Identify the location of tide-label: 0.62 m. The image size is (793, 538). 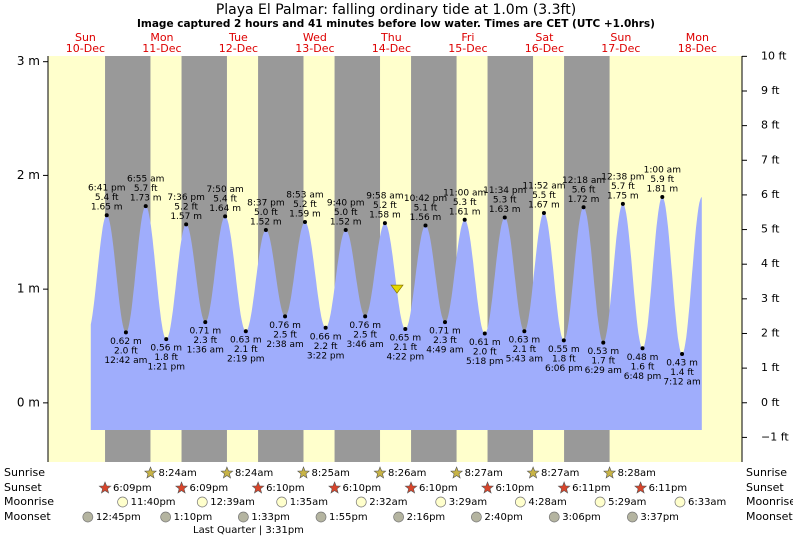
(126, 342).